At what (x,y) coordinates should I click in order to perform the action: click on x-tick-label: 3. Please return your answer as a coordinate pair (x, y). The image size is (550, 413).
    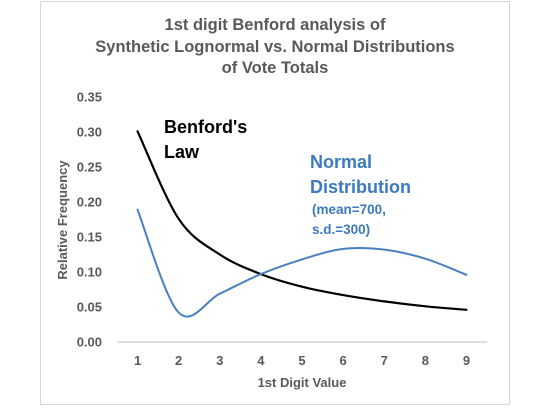
    Looking at the image, I should click on (219, 360).